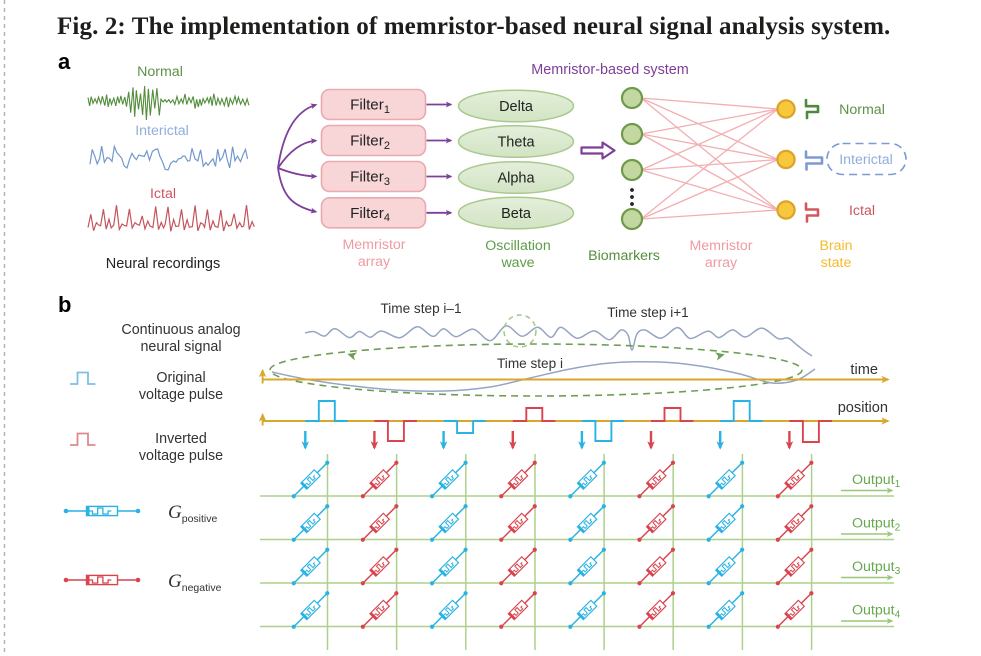  Describe the element at coordinates (64, 61) in the screenshot. I see `svg-text: a` at that location.